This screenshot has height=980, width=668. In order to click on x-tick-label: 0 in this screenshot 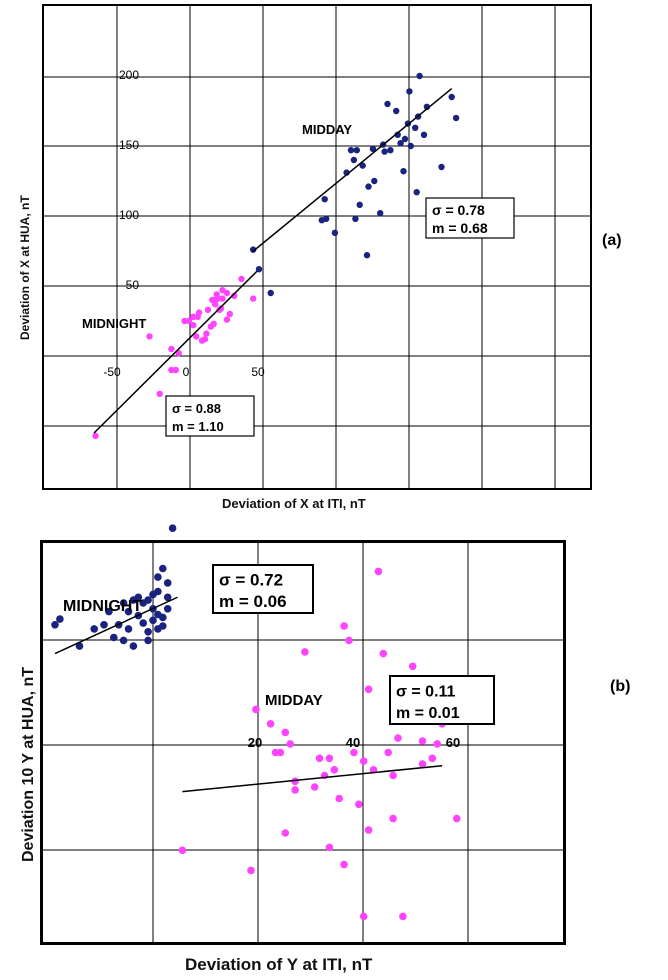, I will do `click(186, 372)`.